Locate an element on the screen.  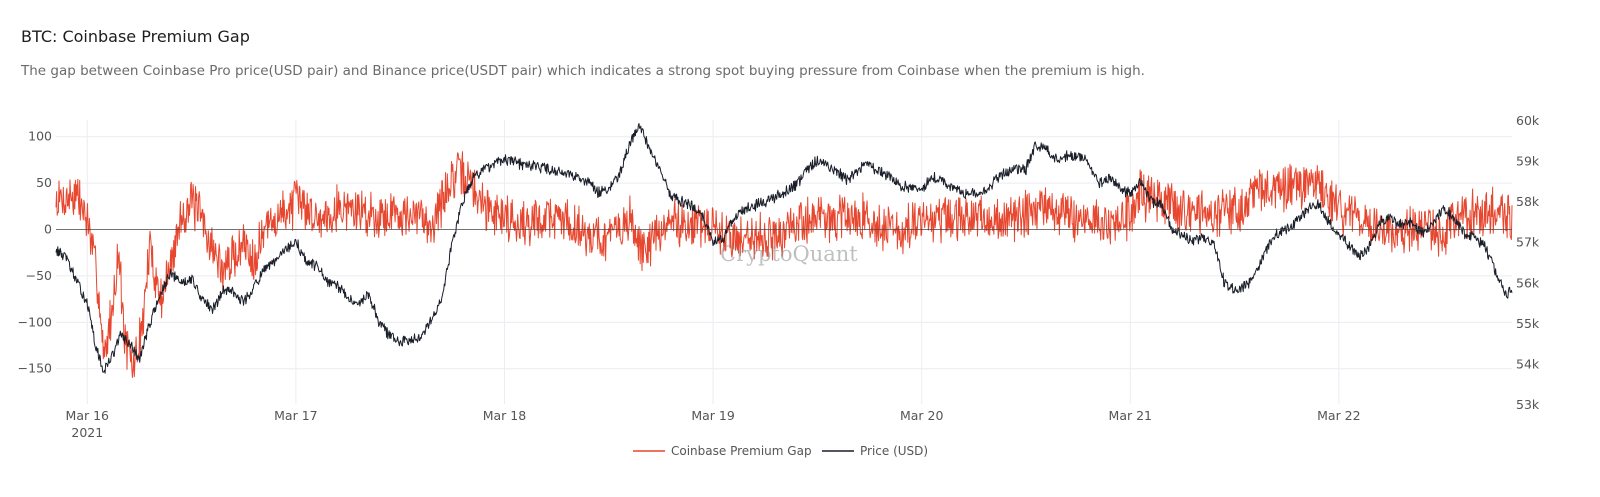
chart-title: BTC: Coinbase Premium Gap is located at coordinates (135, 36).